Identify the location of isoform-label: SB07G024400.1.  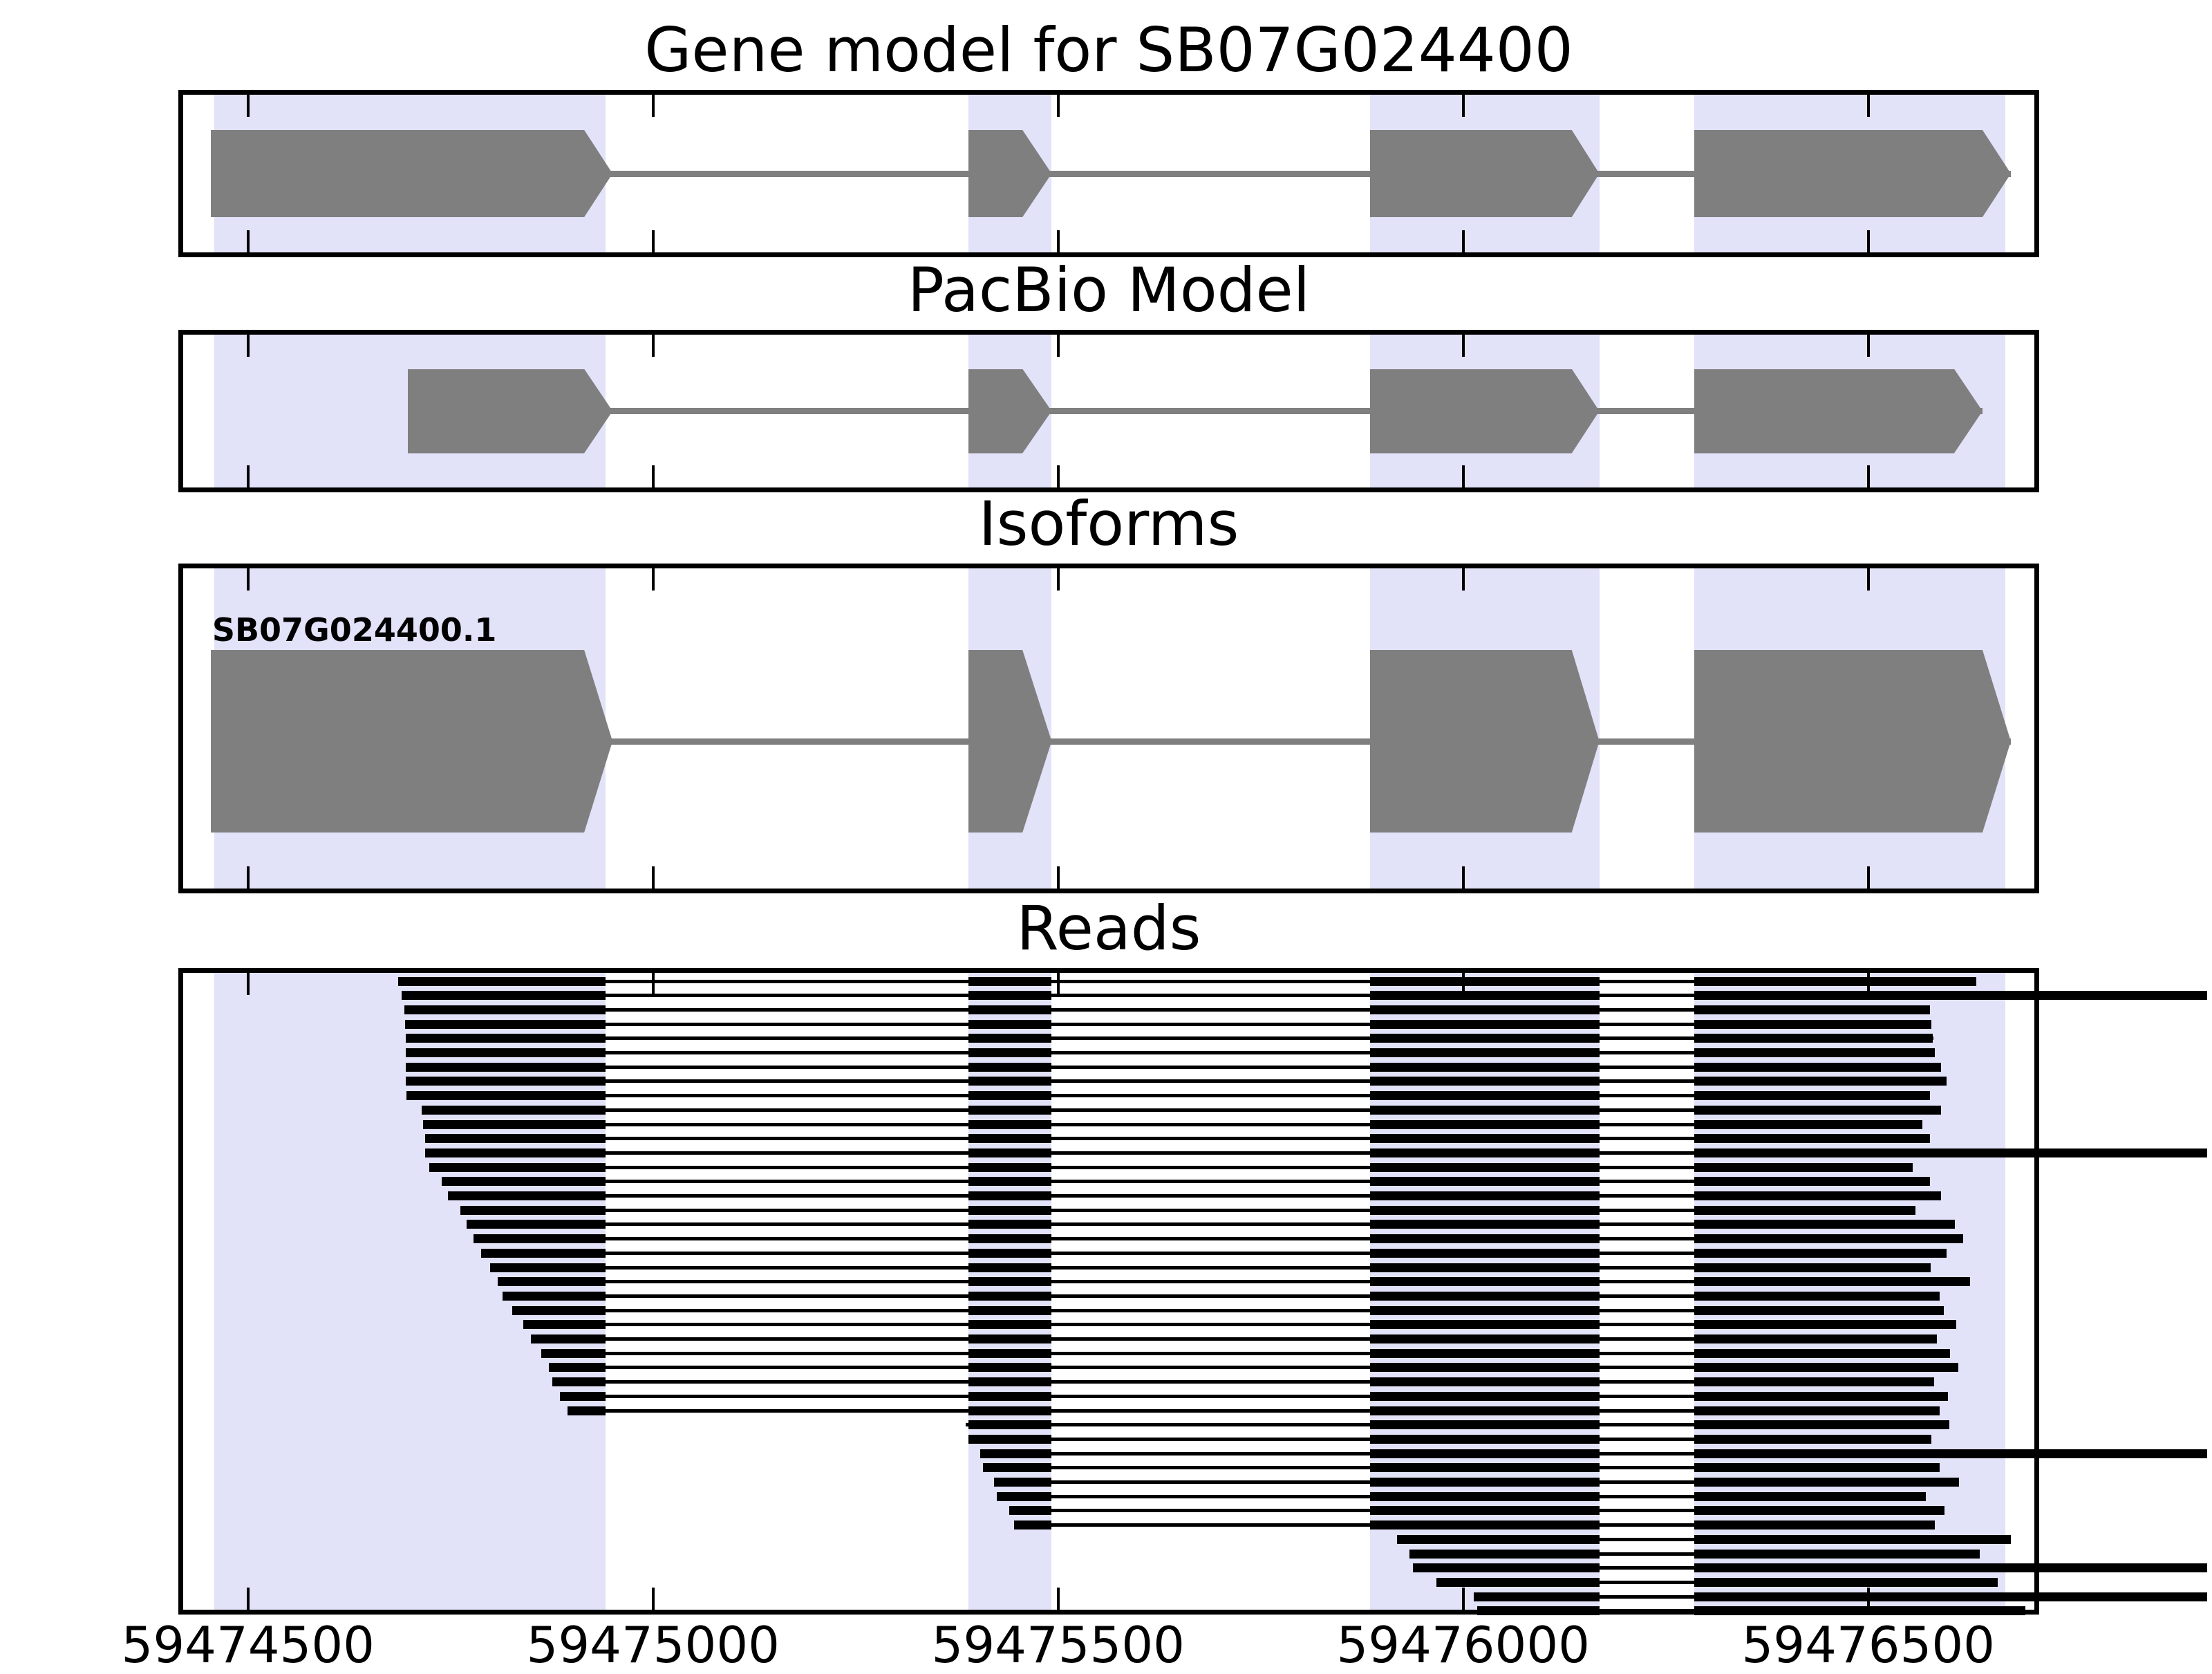
(354, 630).